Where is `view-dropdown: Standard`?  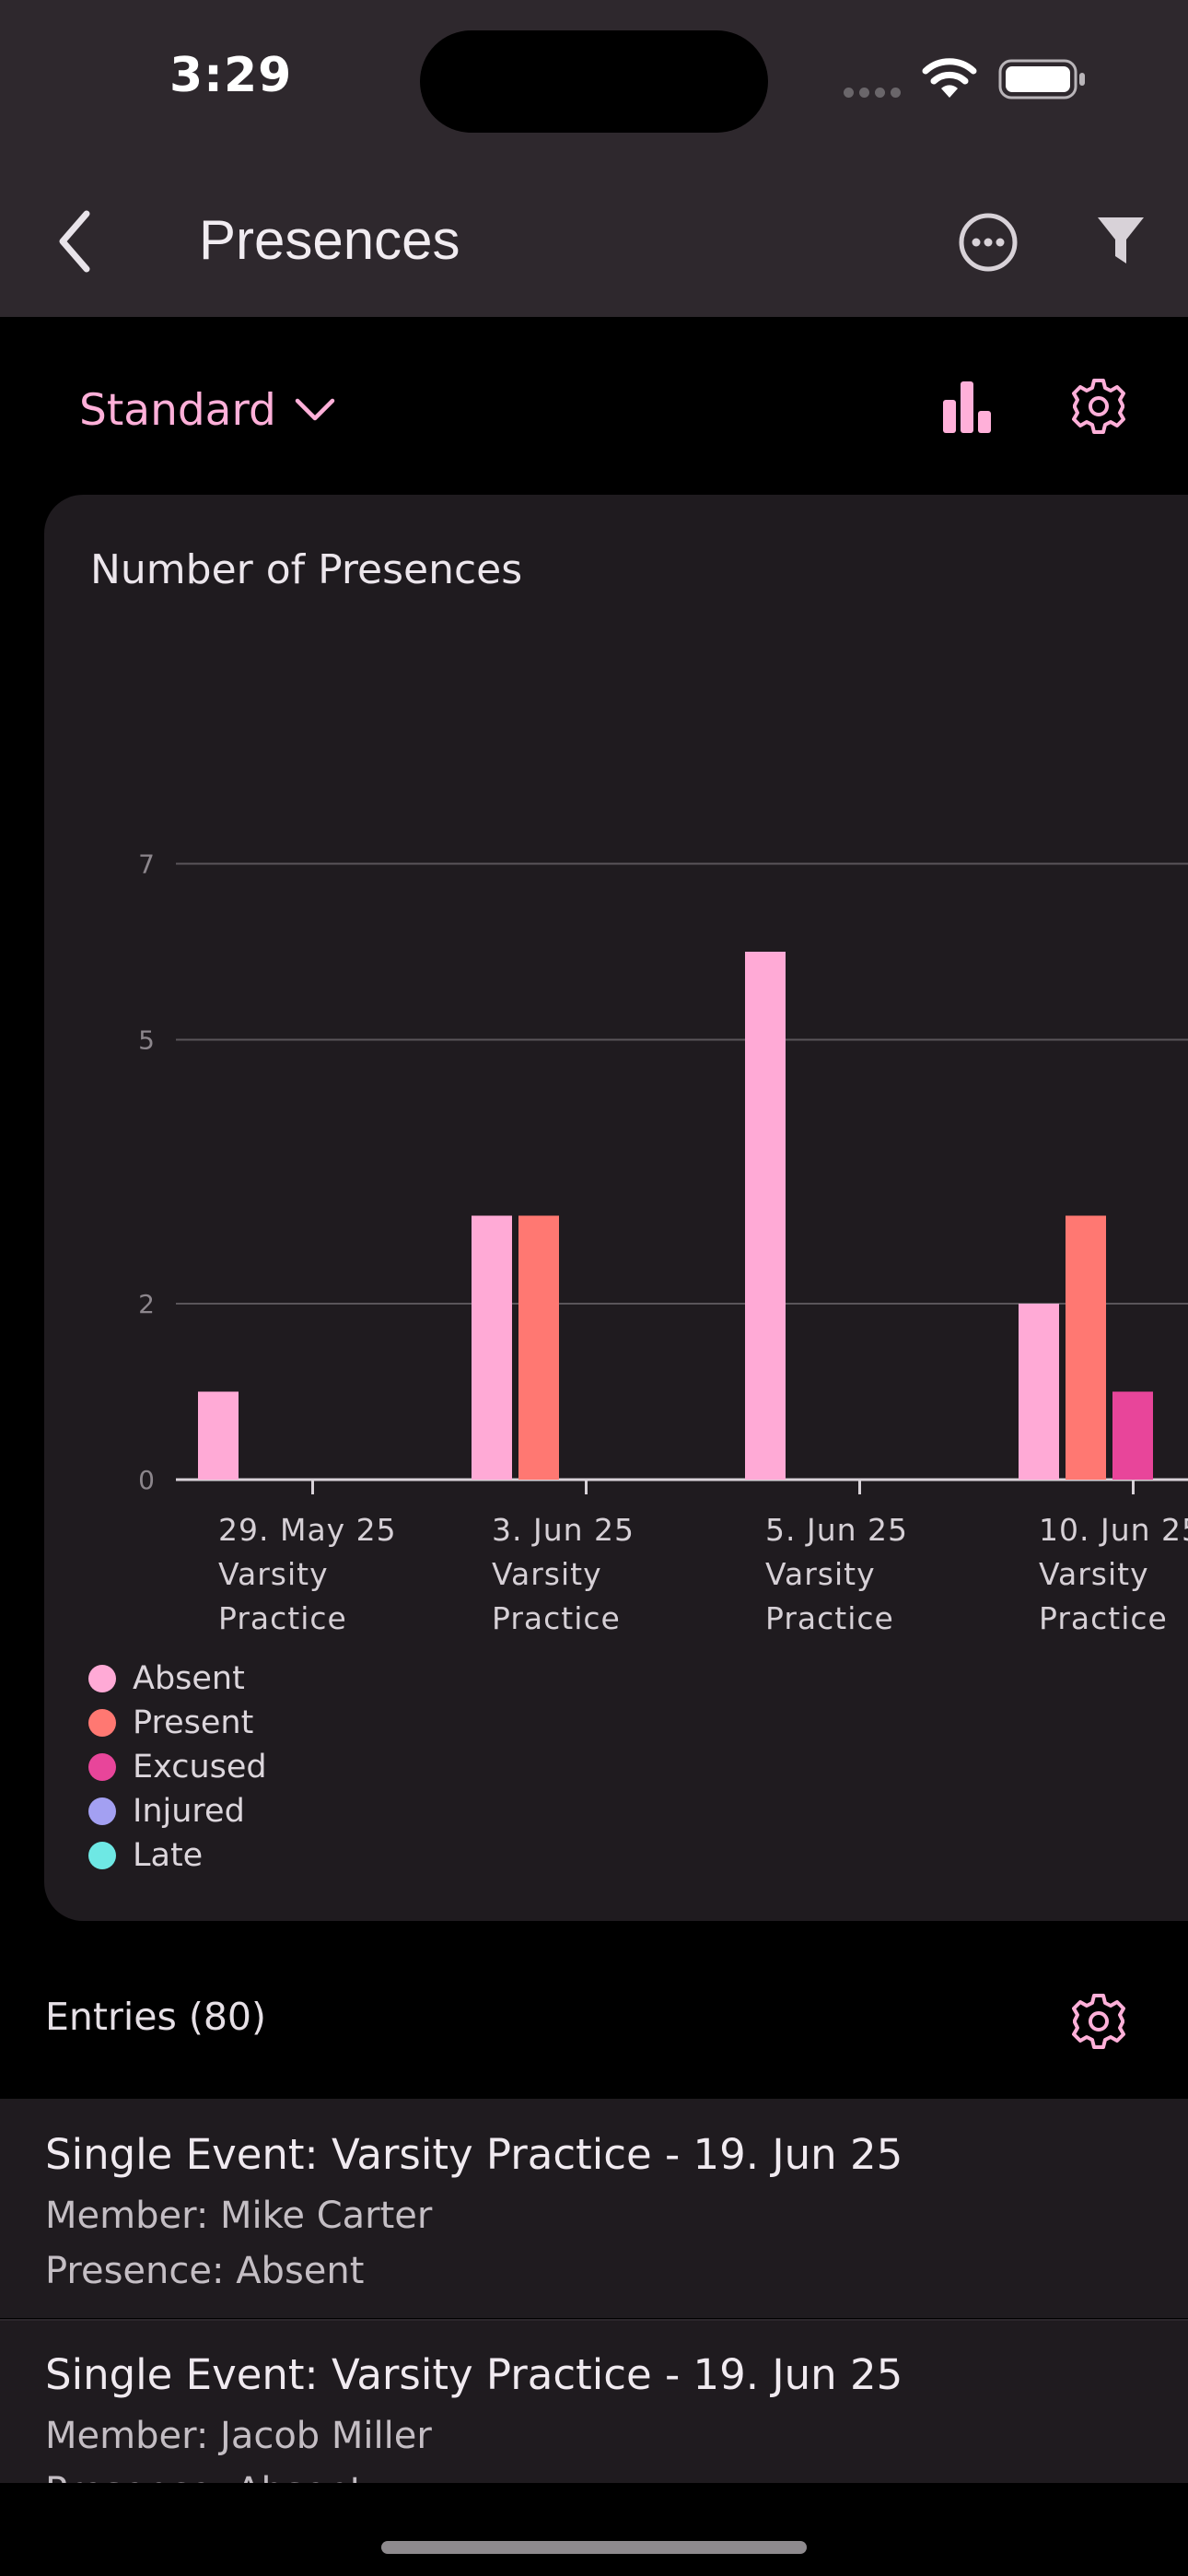
view-dropdown: Standard is located at coordinates (207, 410).